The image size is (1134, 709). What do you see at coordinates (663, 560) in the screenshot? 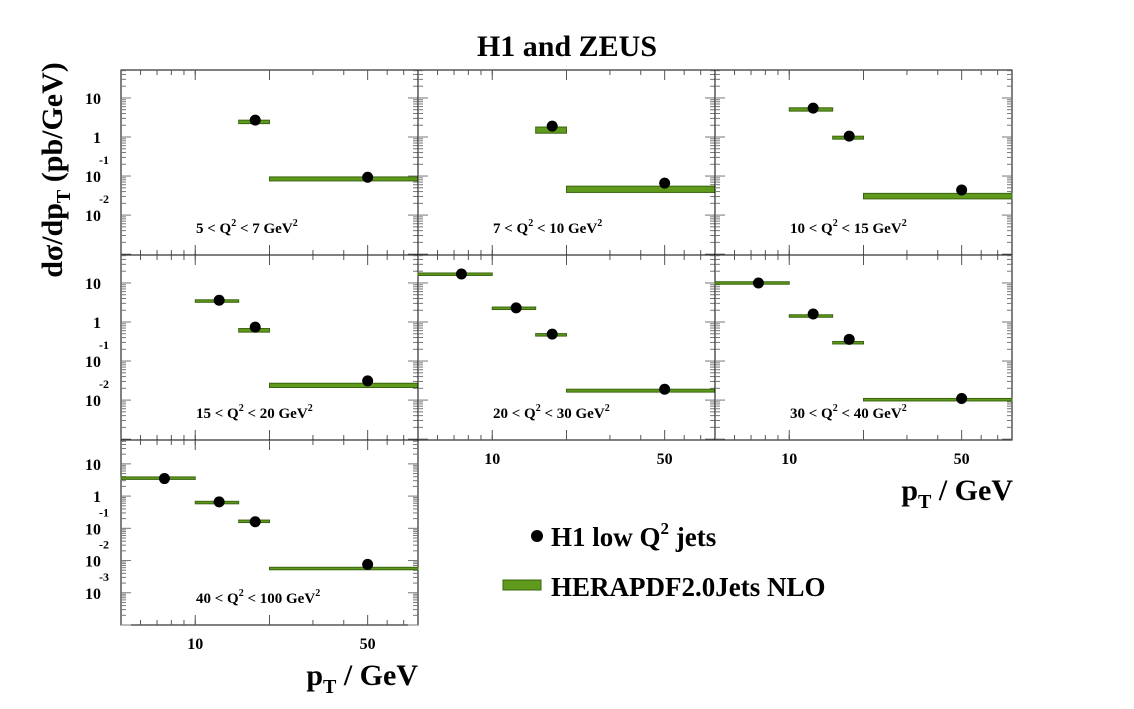
I see `legend: H1 low Q2 jets HERAPDF2.0Jets NLO` at bounding box center [663, 560].